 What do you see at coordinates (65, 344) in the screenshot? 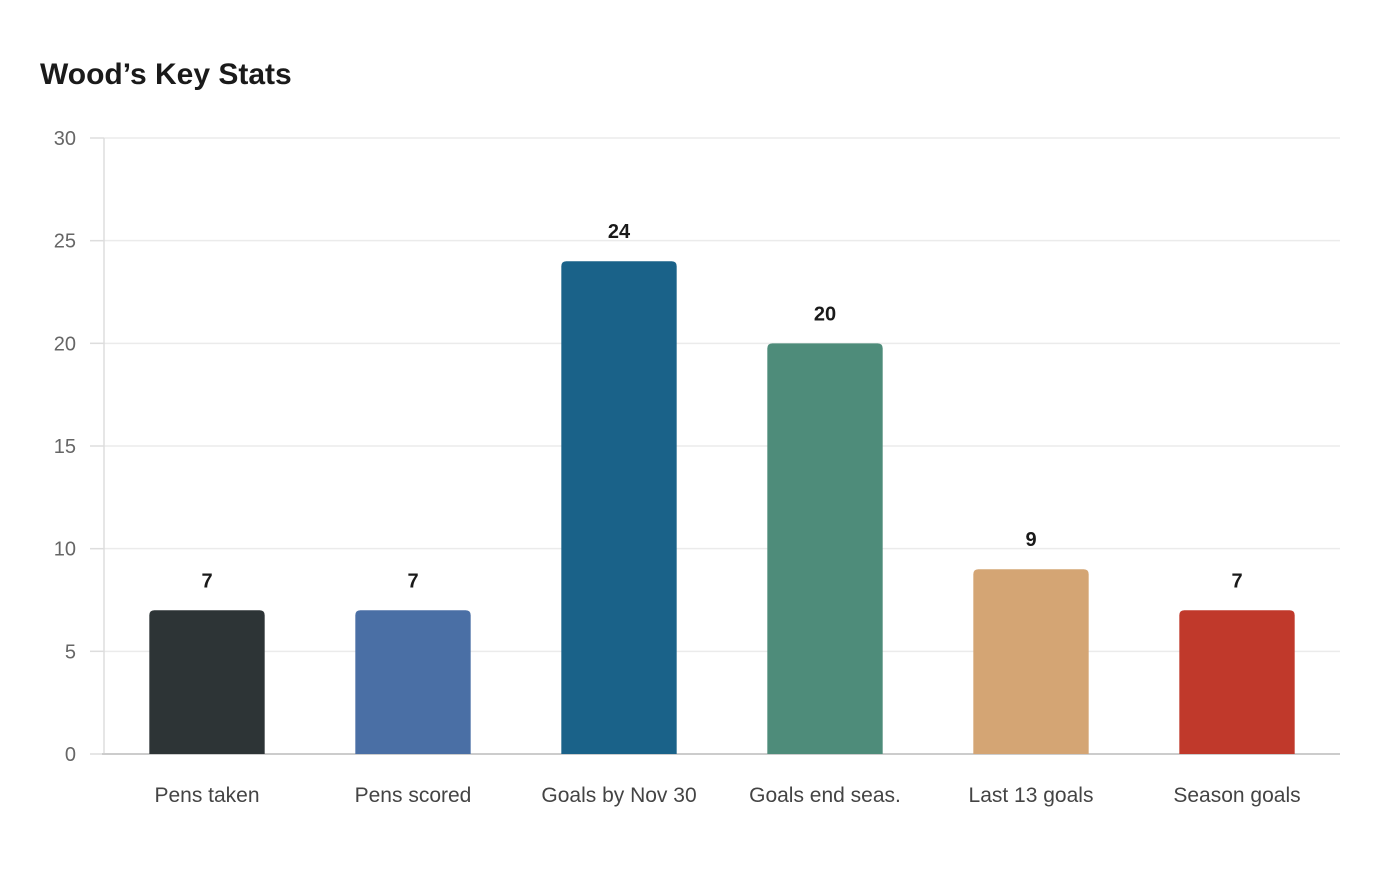
I see `y-tick-label: 20` at bounding box center [65, 344].